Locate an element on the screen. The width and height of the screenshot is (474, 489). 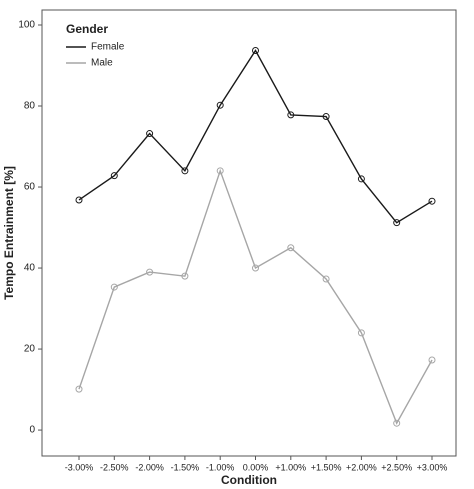
x-tick-label: +2.00% is located at coordinates (361, 467).